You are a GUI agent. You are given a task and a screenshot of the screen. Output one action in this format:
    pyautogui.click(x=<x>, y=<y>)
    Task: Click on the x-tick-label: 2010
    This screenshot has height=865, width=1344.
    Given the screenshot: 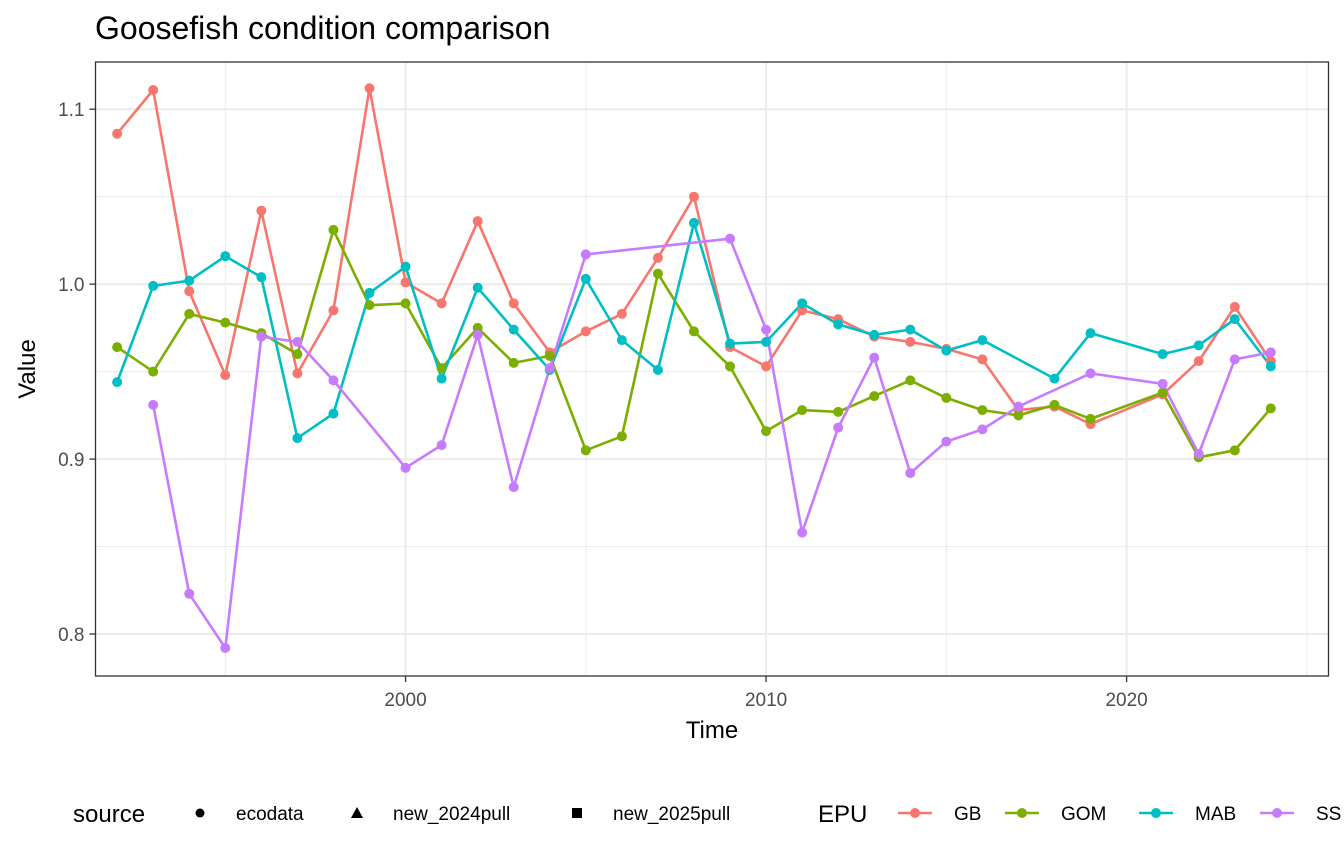 What is the action you would take?
    pyautogui.click(x=766, y=700)
    